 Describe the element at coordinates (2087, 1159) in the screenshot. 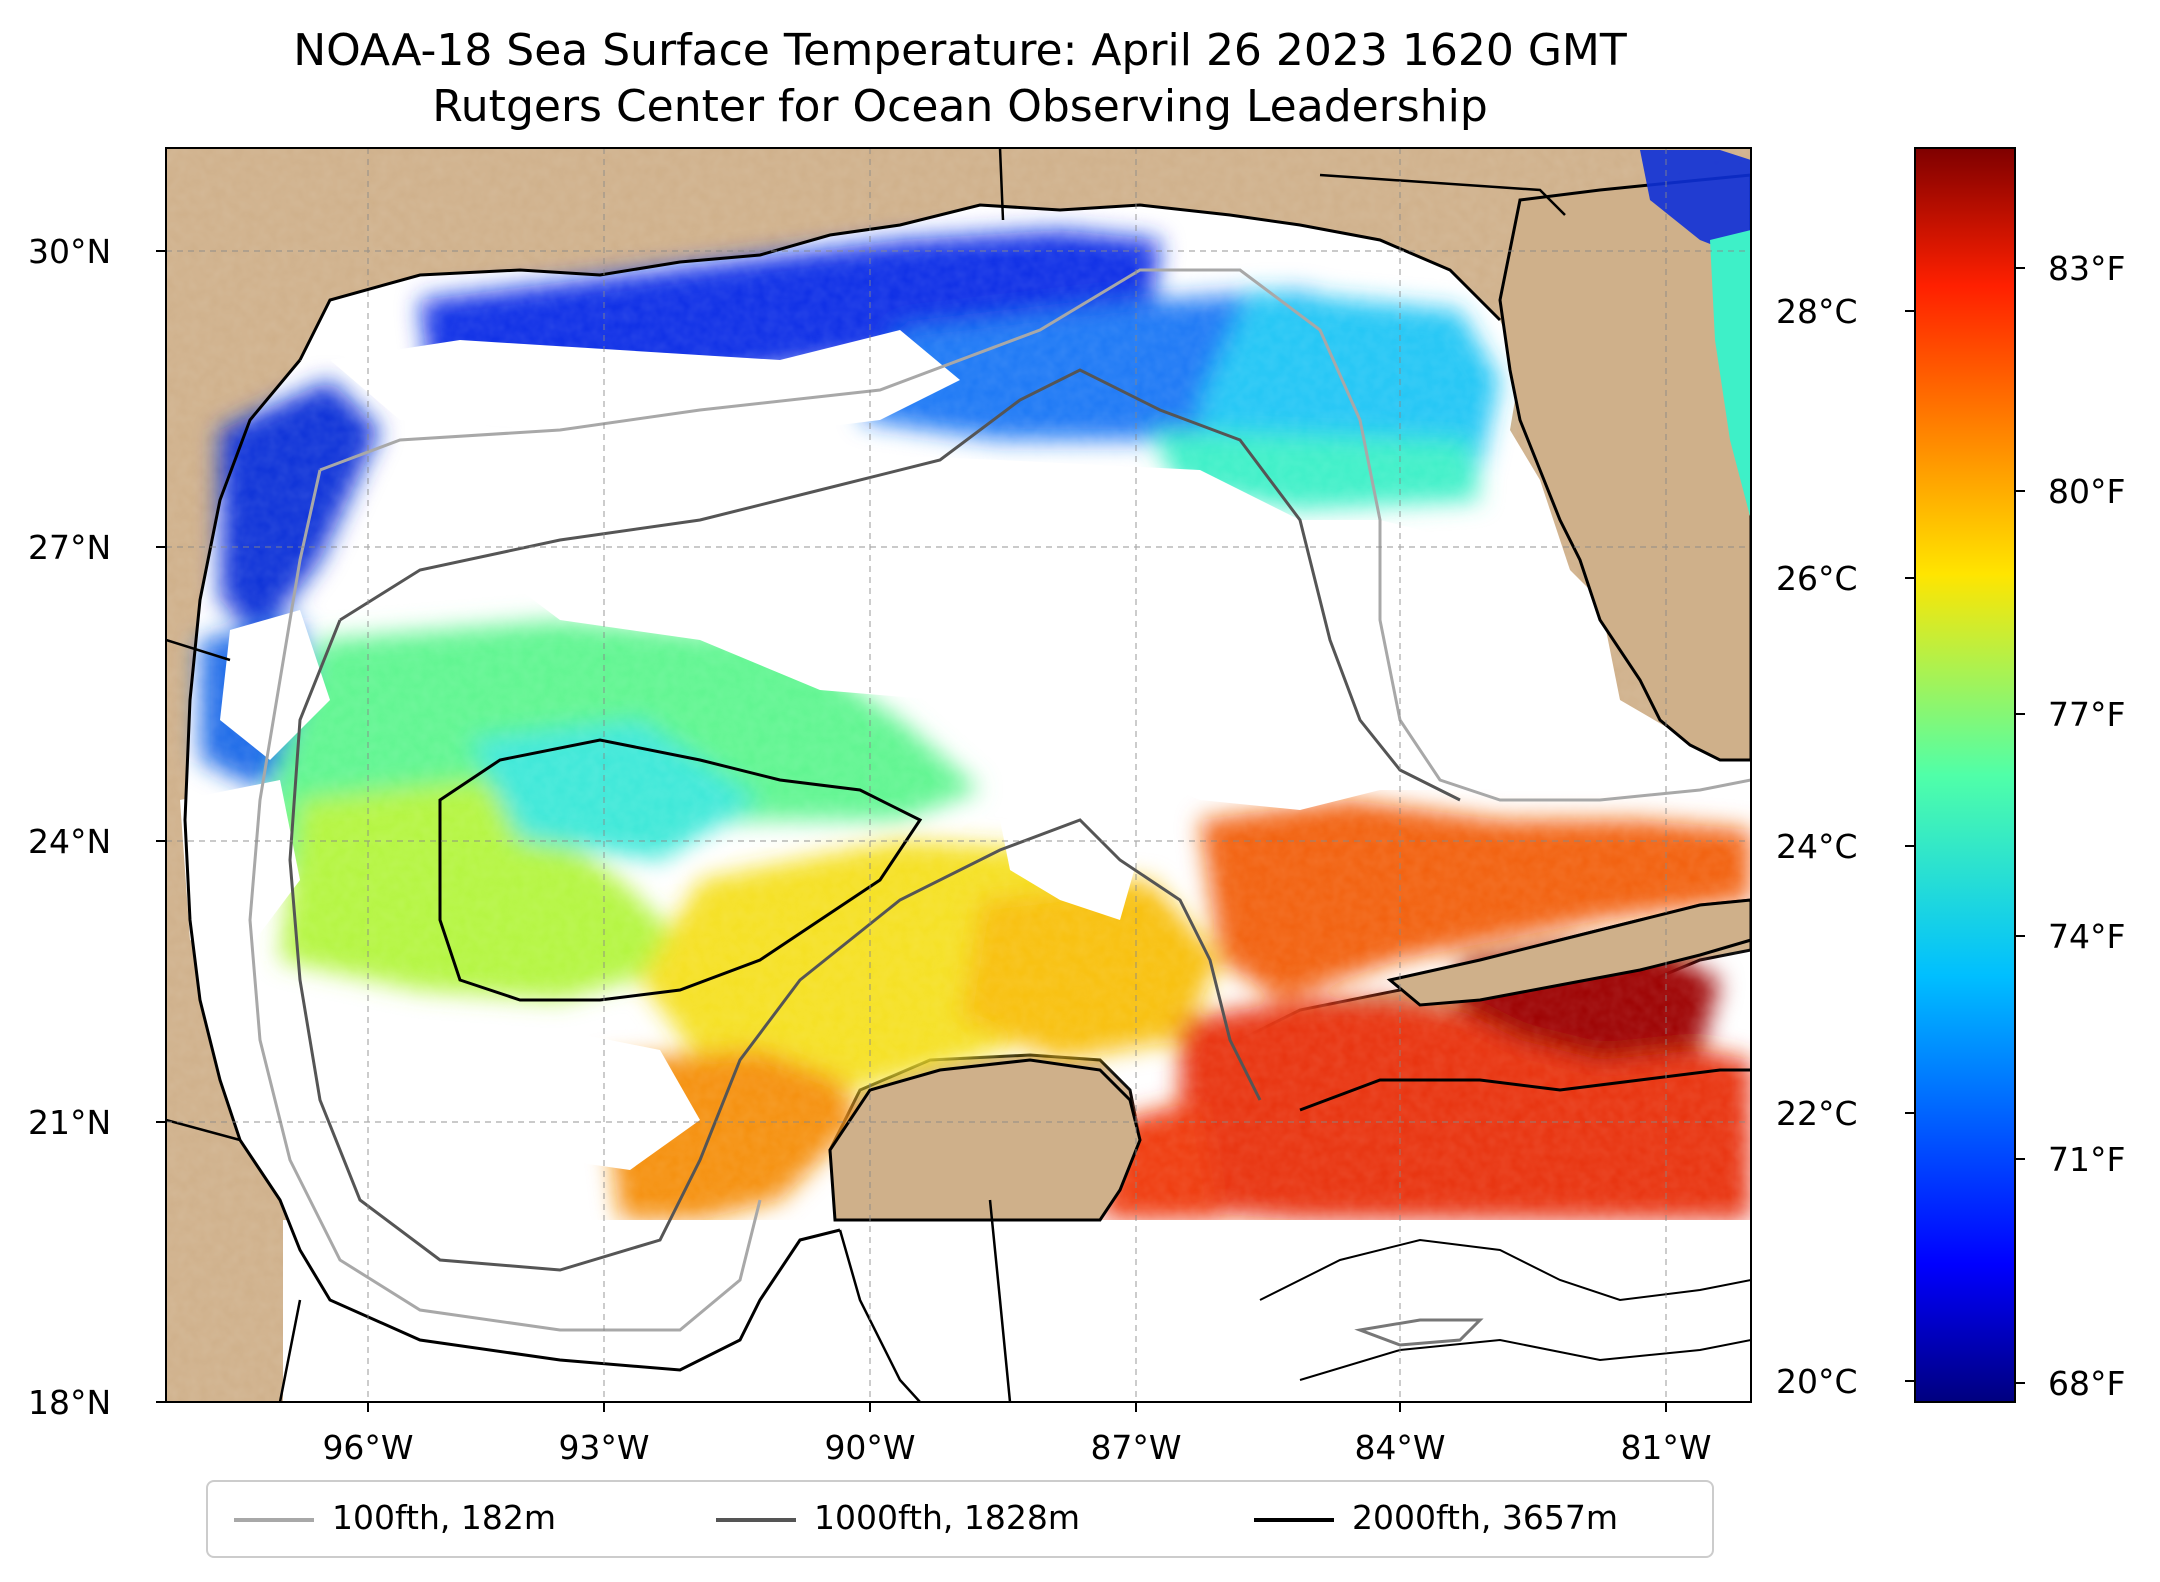

I see `colorbar-fahrenheit-label: 71°F` at that location.